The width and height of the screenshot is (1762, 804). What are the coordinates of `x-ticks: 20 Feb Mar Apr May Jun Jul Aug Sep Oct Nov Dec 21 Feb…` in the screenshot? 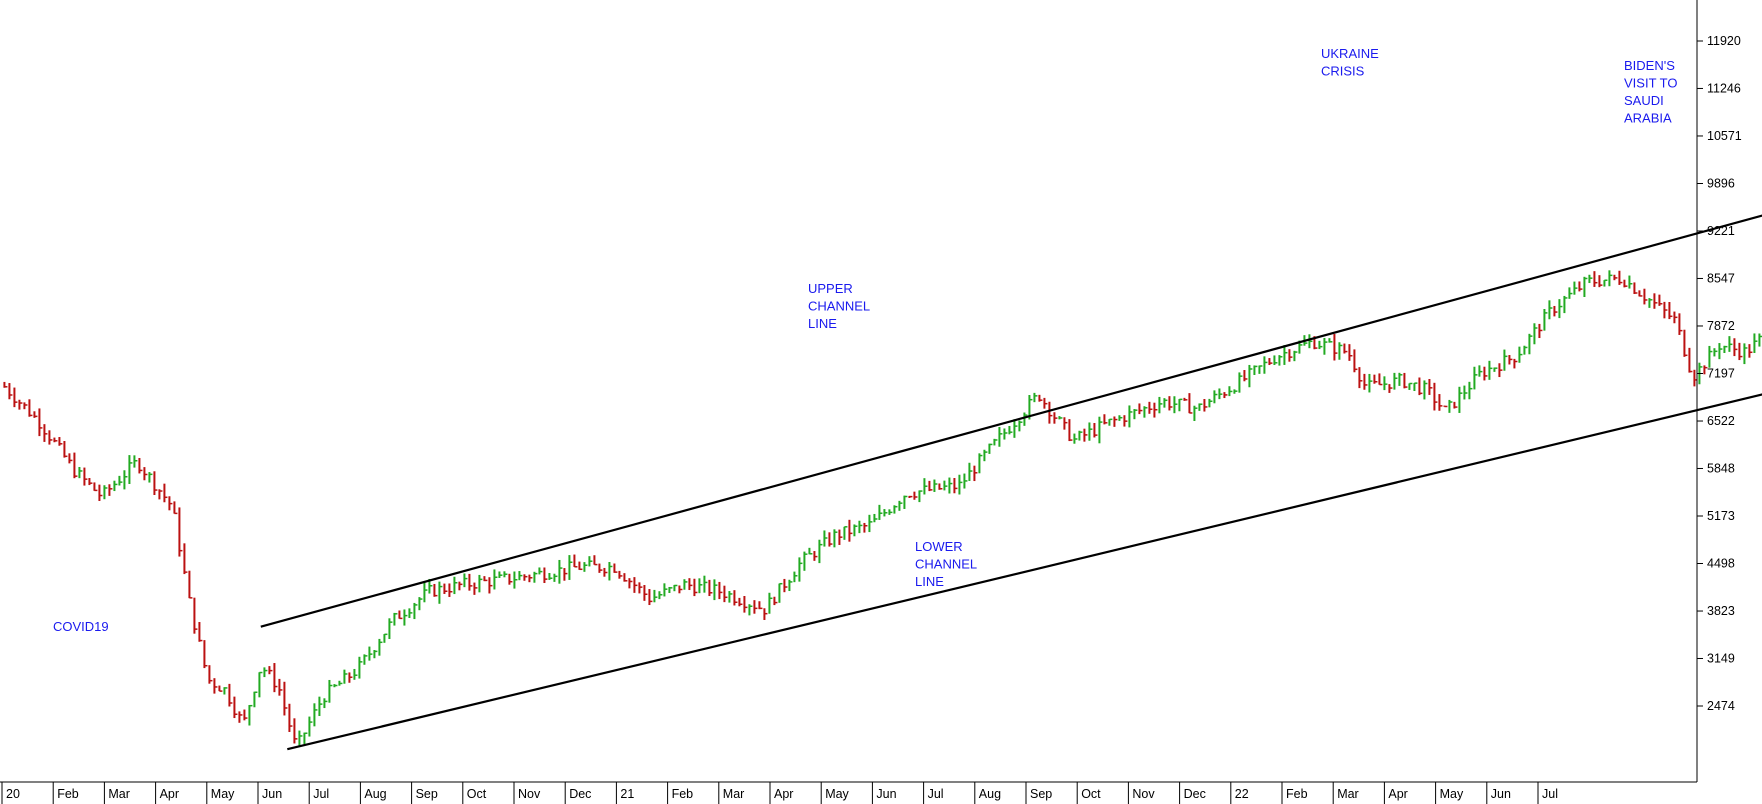 It's located at (779, 793).